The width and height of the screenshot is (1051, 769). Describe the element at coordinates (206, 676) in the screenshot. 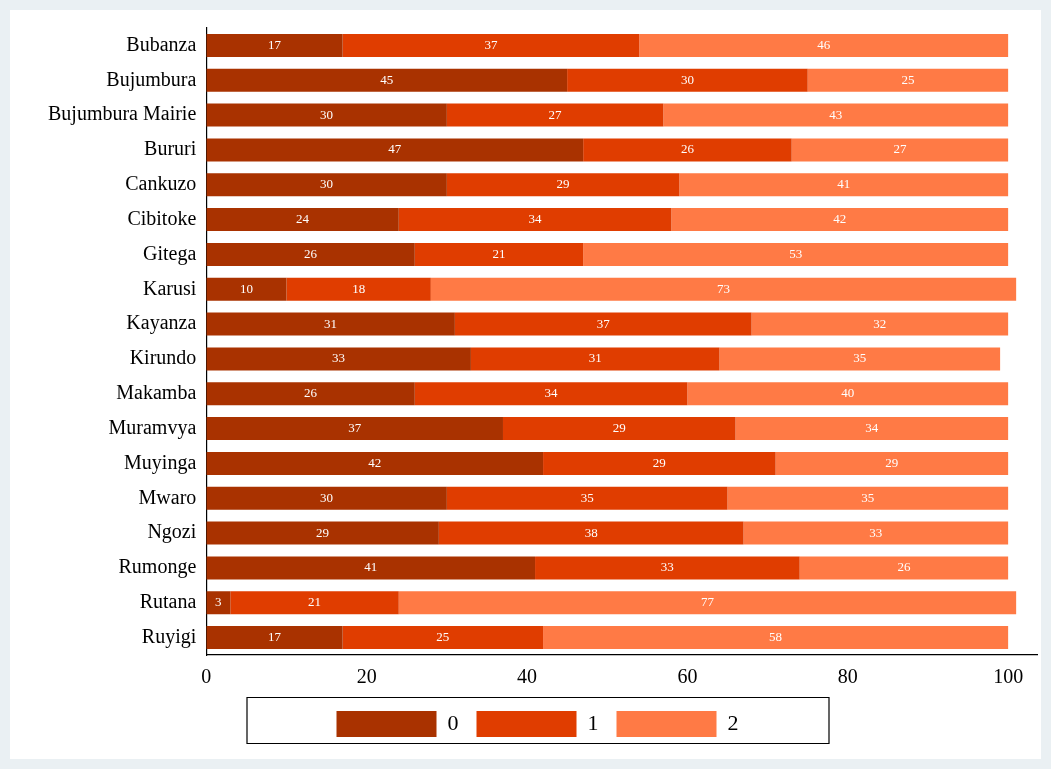

I see `x-tick-label: 0` at that location.